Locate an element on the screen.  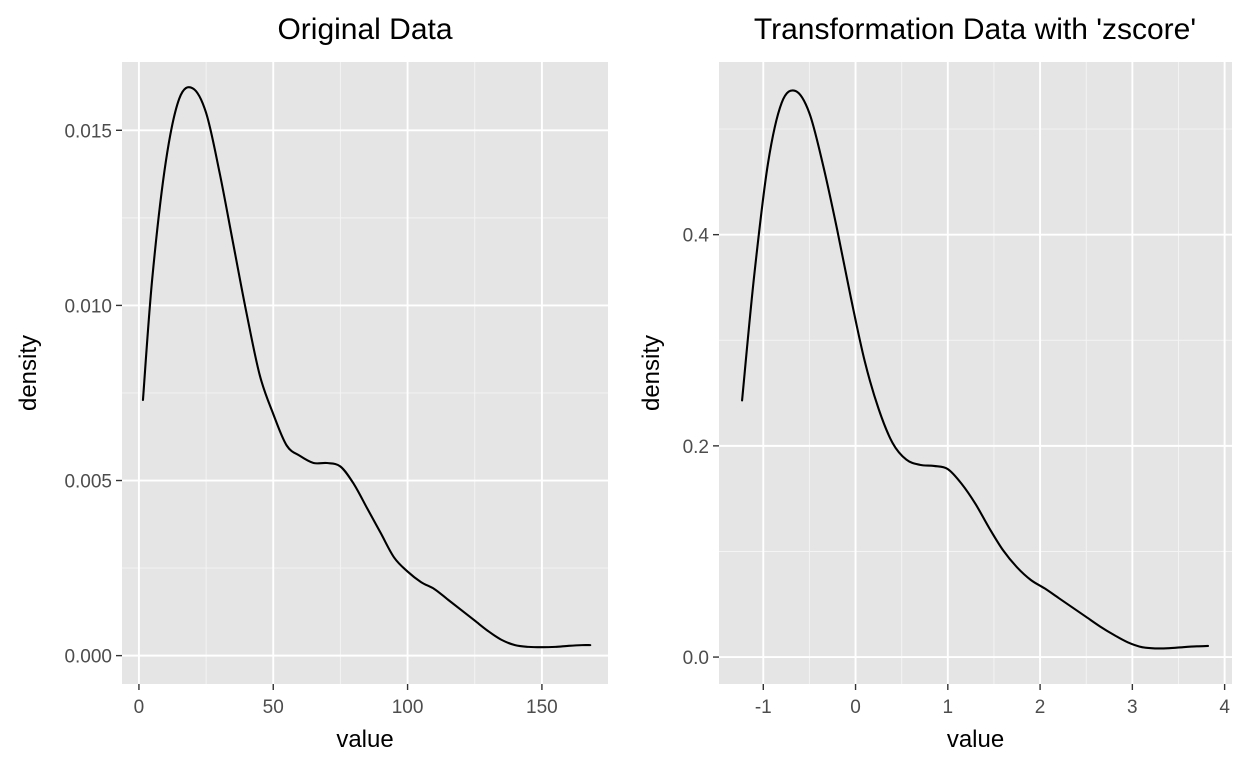
x-tick-label: 2 is located at coordinates (1040, 707).